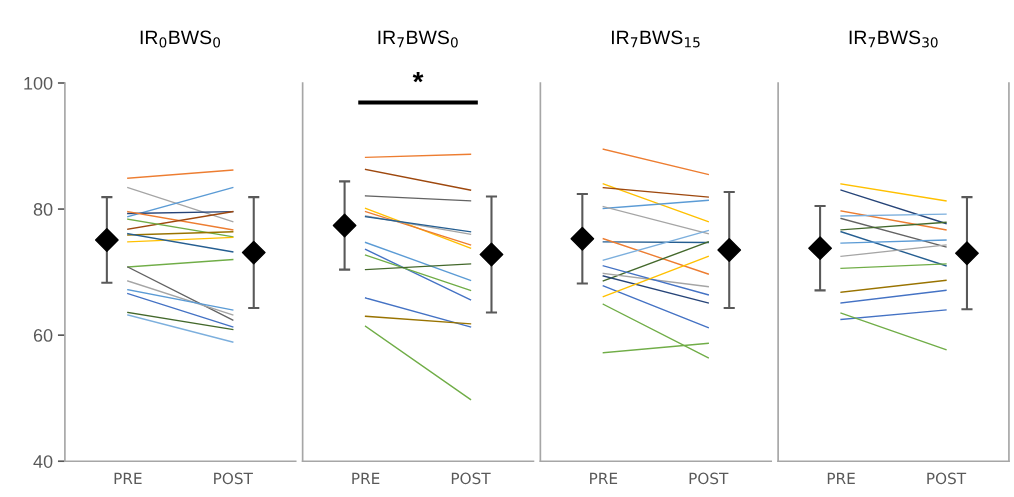  Describe the element at coordinates (655, 39) in the screenshot. I see `chart-title: IR$_{7}$BWS$_{15}$` at that location.